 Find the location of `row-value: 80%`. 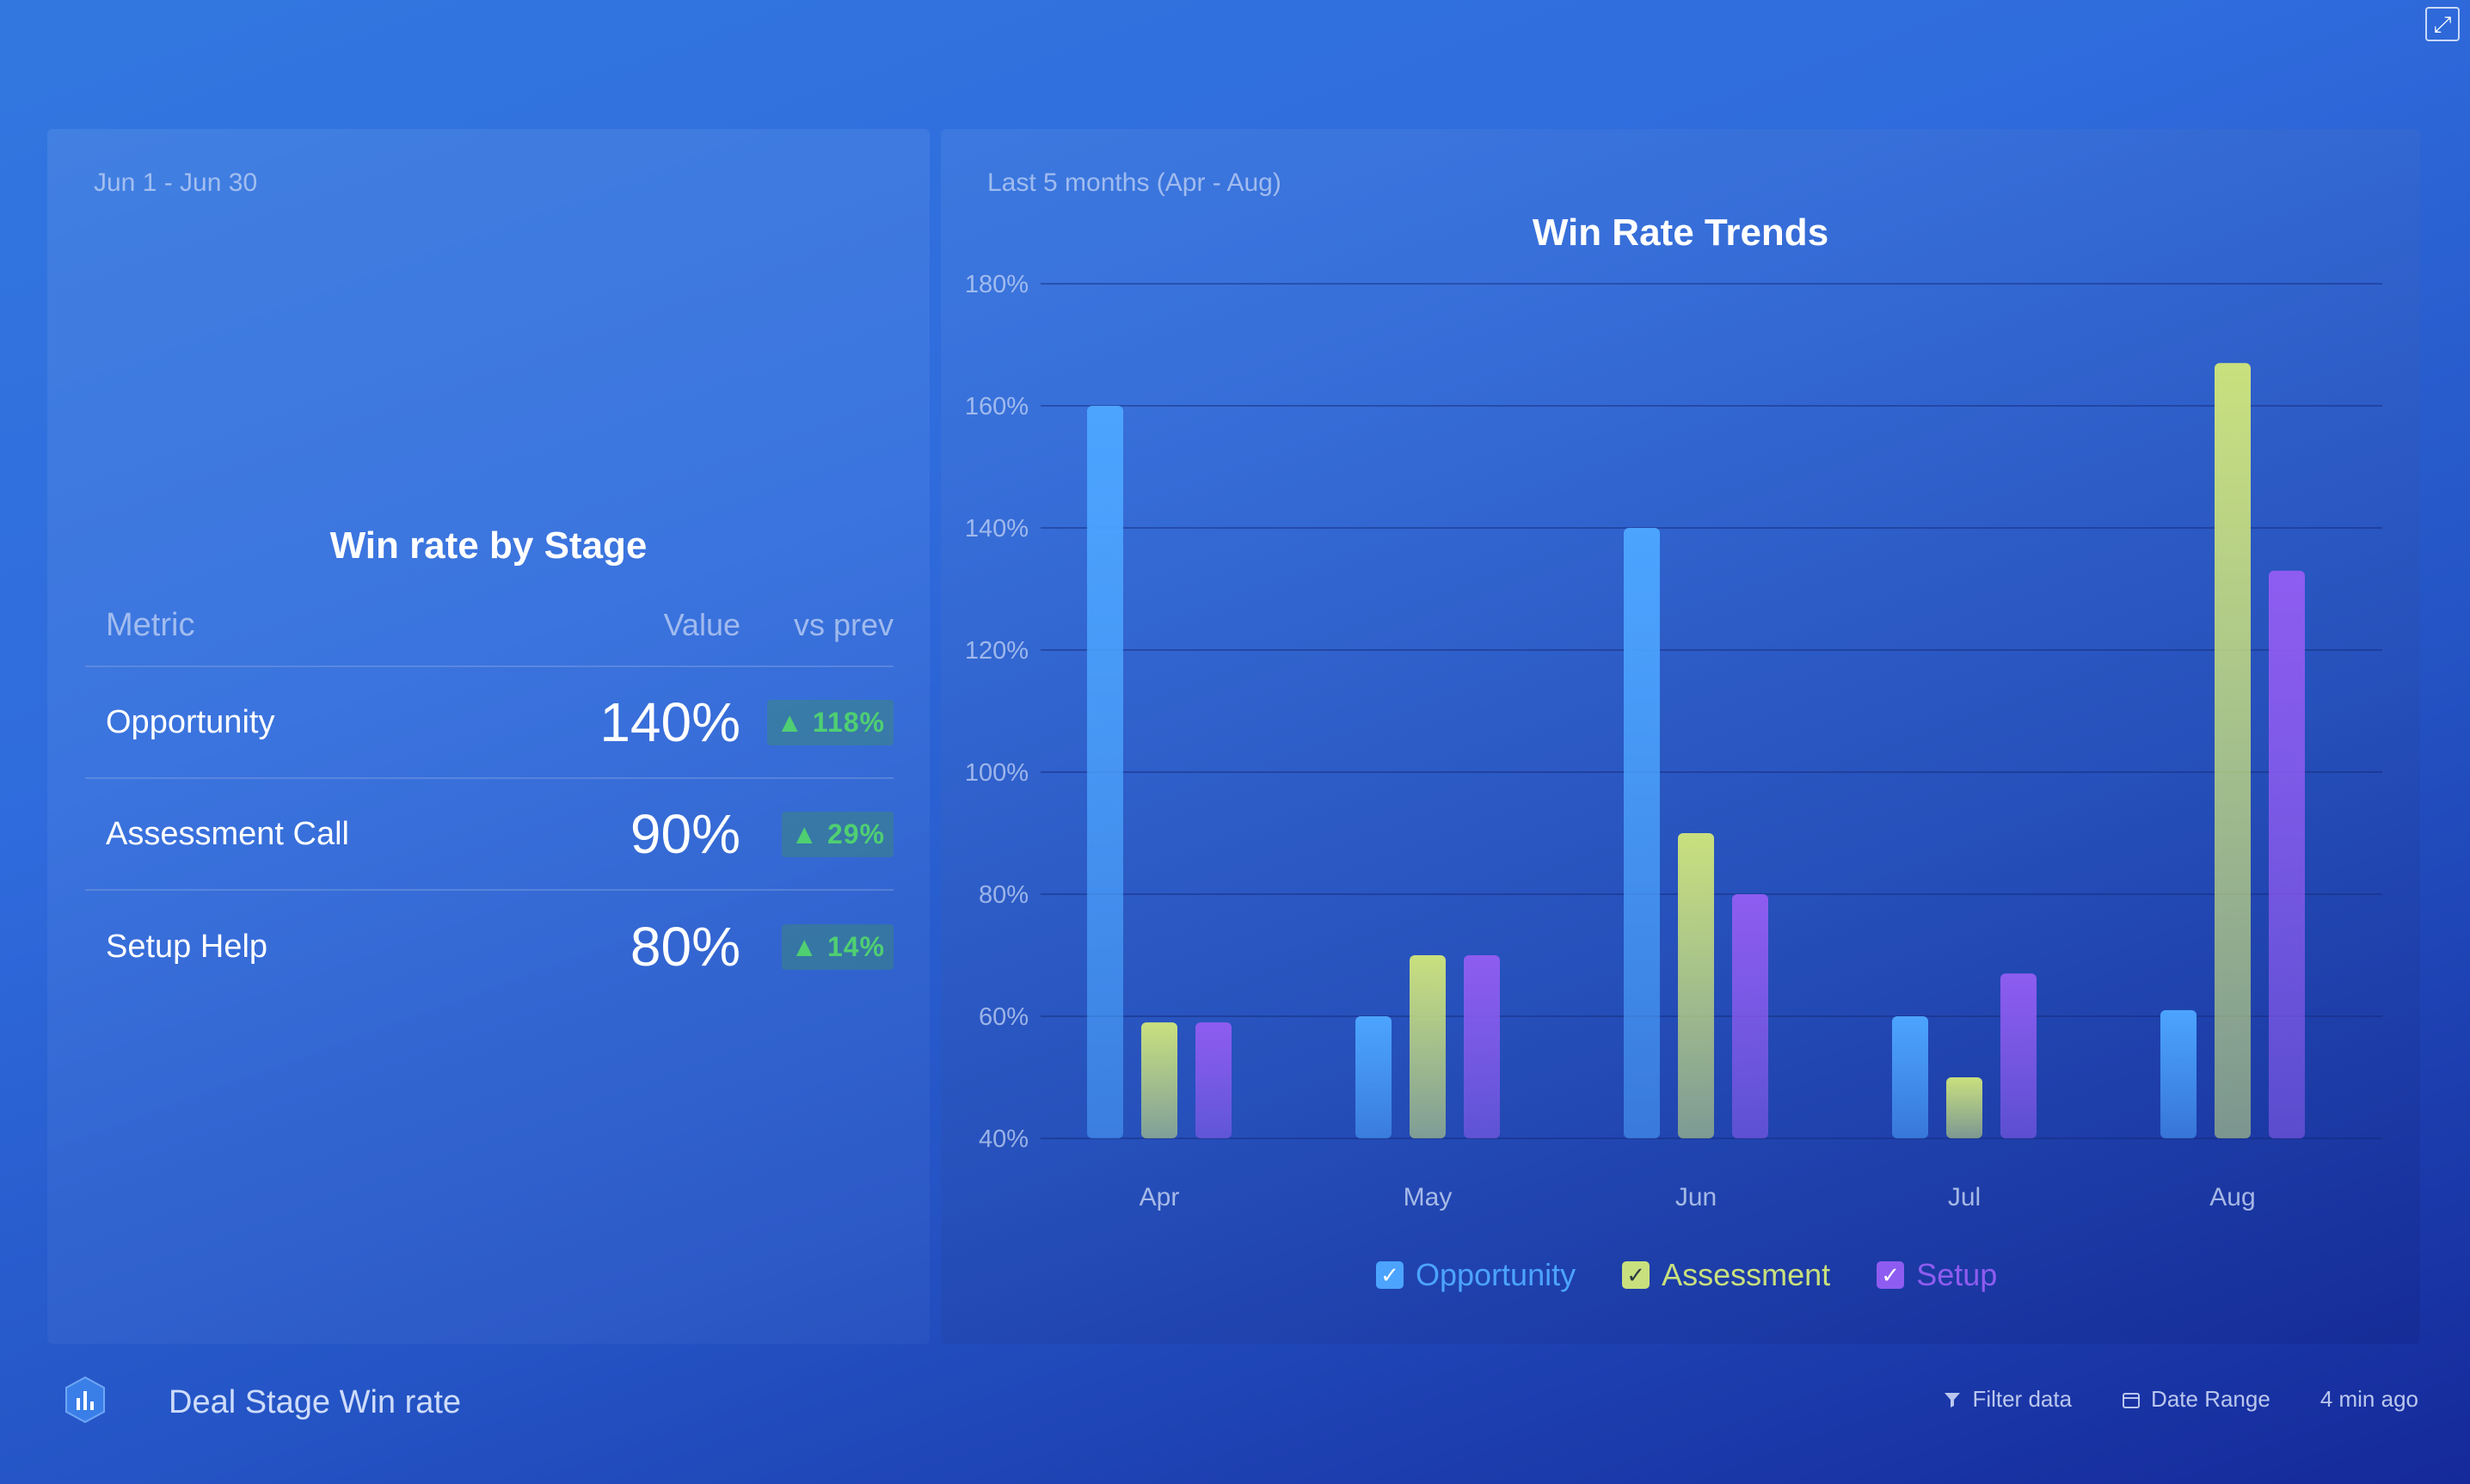

row-value: 80% is located at coordinates (685, 947).